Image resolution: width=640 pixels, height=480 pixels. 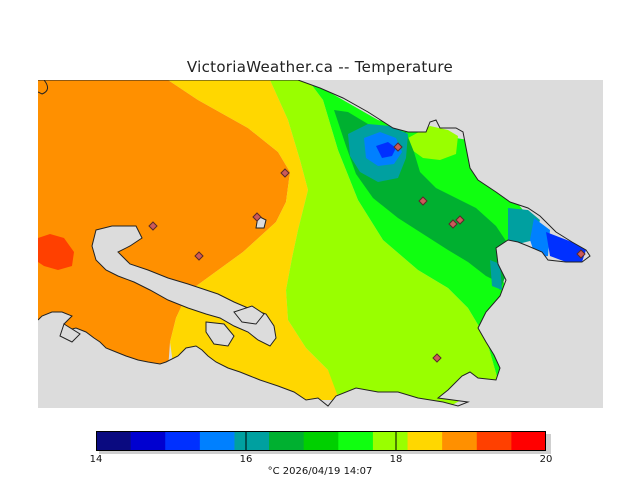 What do you see at coordinates (496, 275) in the screenshot?
I see `band-16-0-teal-south` at bounding box center [496, 275].